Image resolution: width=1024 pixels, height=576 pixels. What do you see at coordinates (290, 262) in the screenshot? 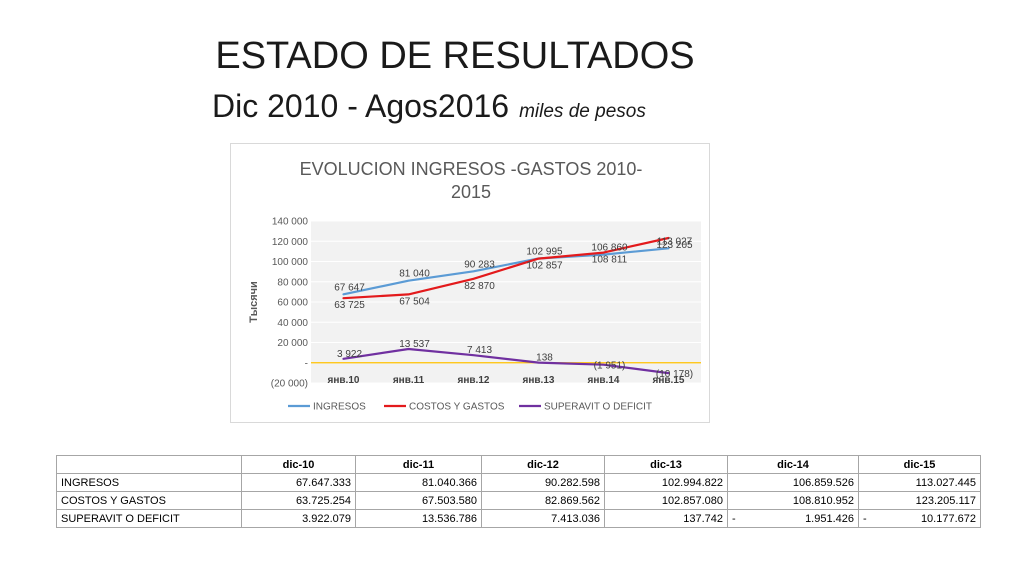
I see `y-tick-label: 100 000` at bounding box center [290, 262].